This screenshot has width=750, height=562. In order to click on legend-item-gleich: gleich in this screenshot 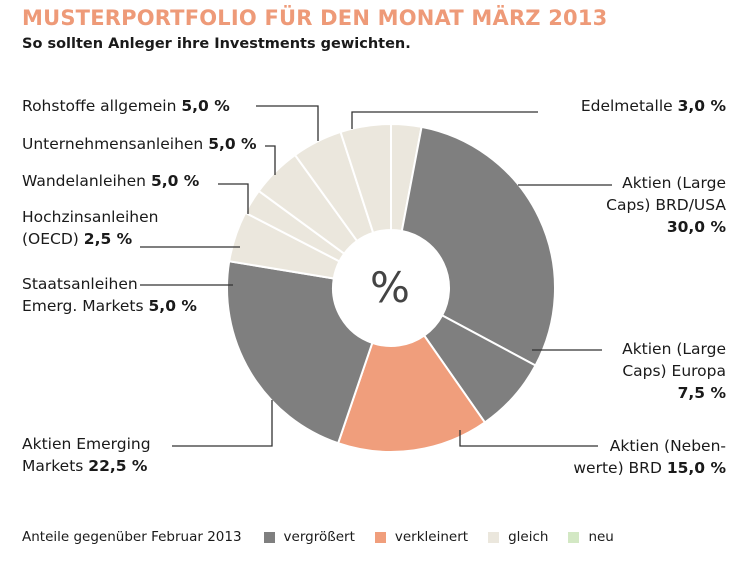, I will do `click(518, 537)`.